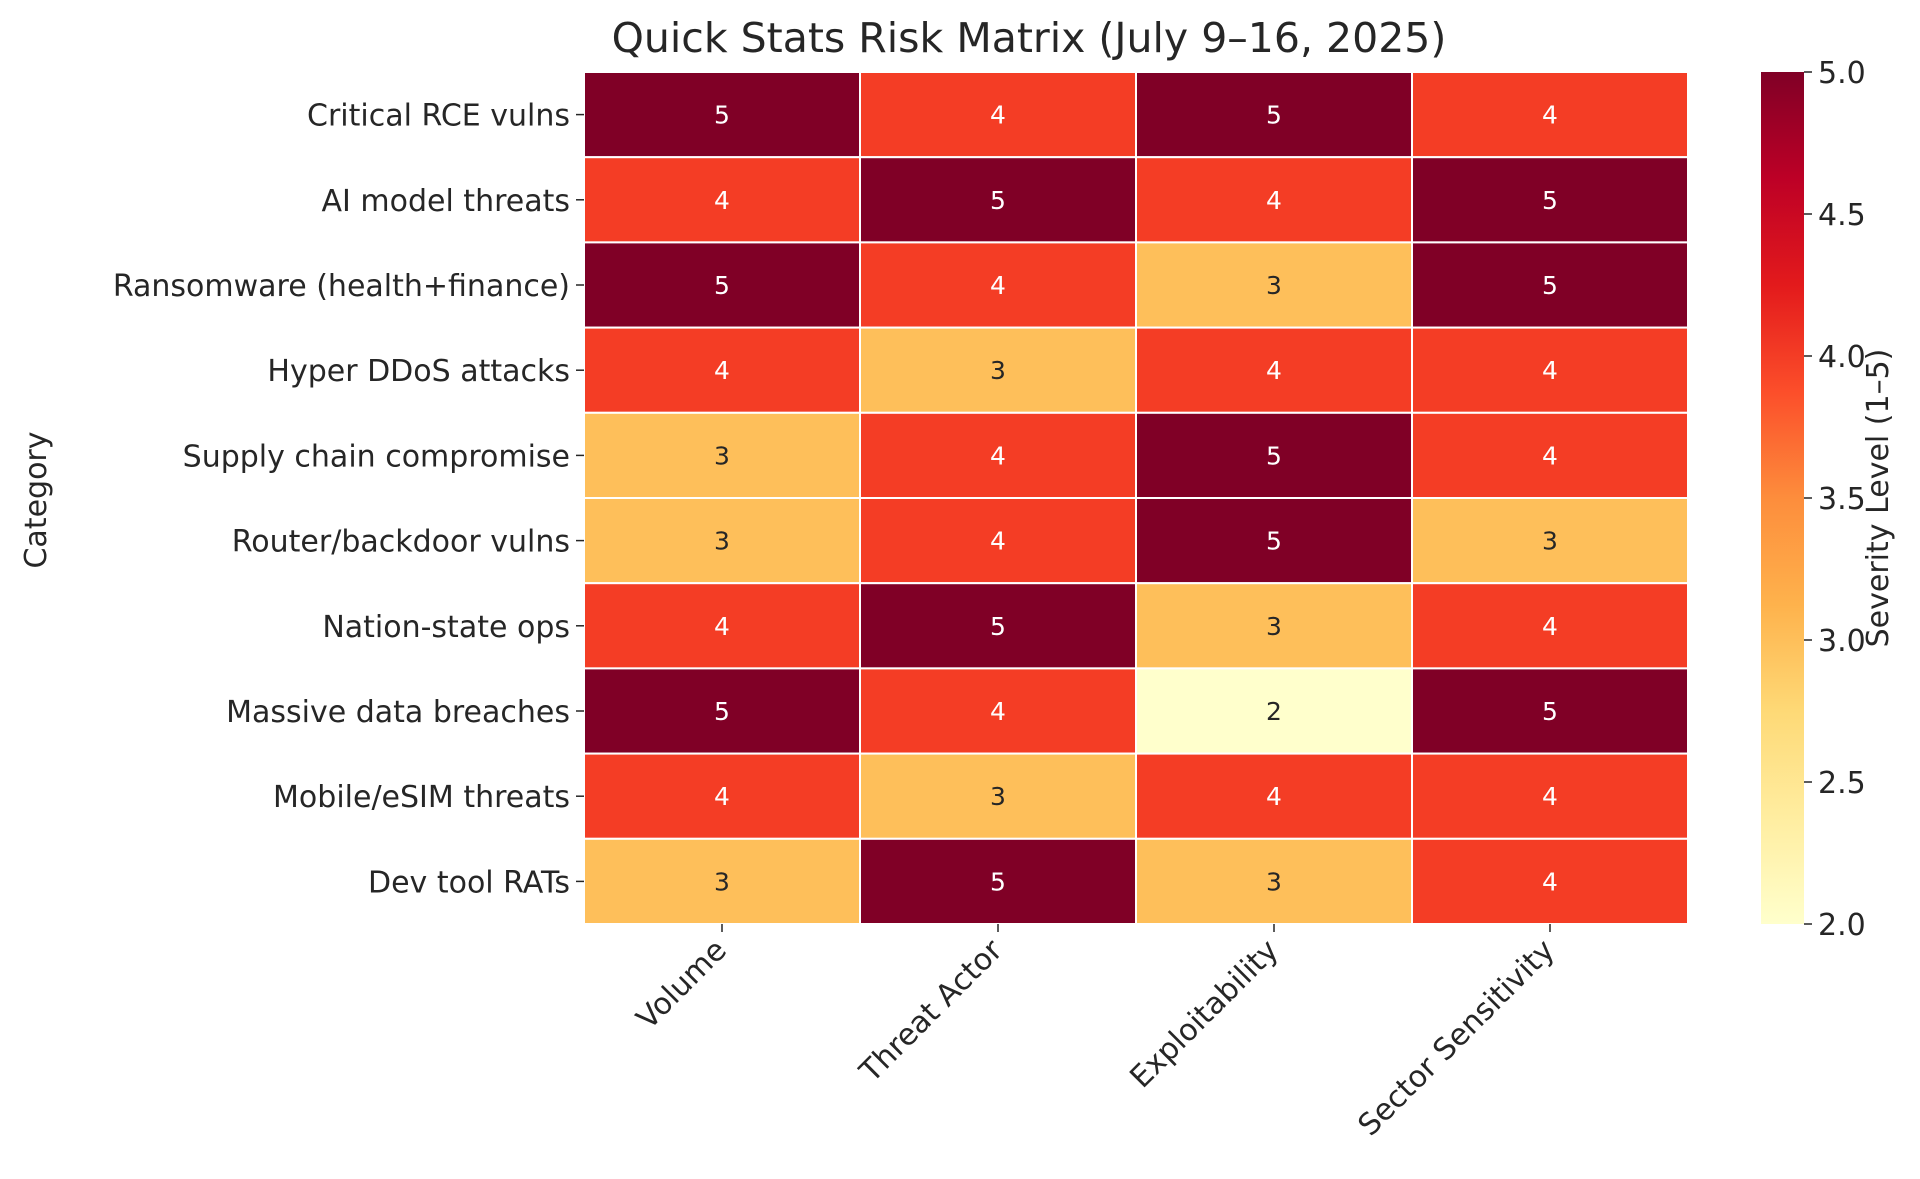  What do you see at coordinates (376, 456) in the screenshot?
I see `y-tick-label-supply-chain-compromise: Supply chain compromise` at bounding box center [376, 456].